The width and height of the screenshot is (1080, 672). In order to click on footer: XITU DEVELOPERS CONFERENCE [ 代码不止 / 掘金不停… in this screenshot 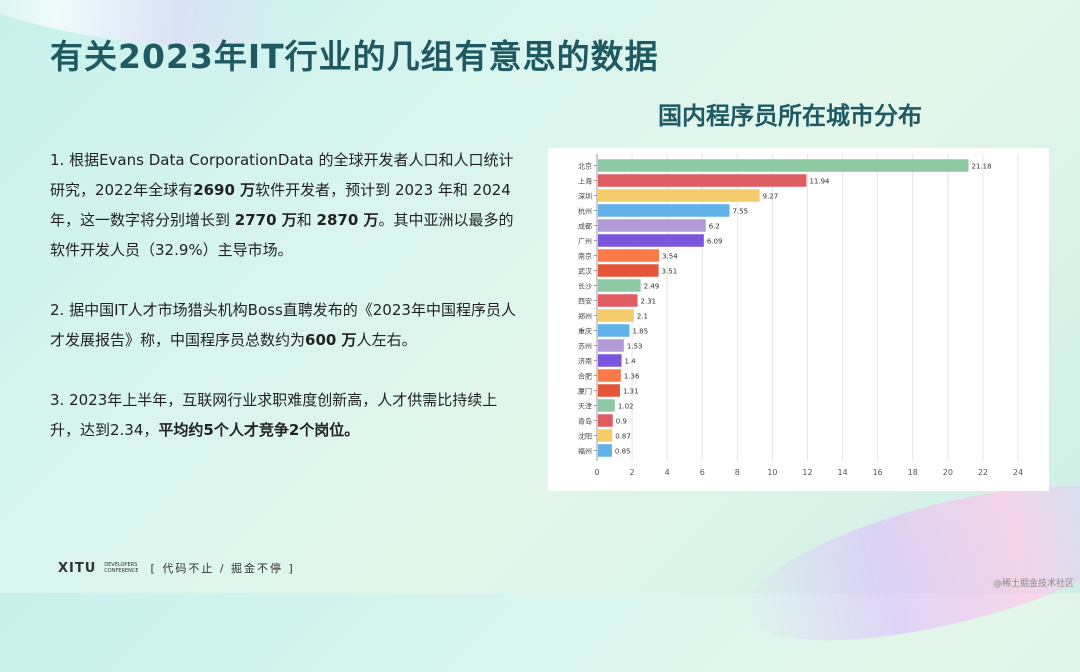, I will do `click(176, 568)`.